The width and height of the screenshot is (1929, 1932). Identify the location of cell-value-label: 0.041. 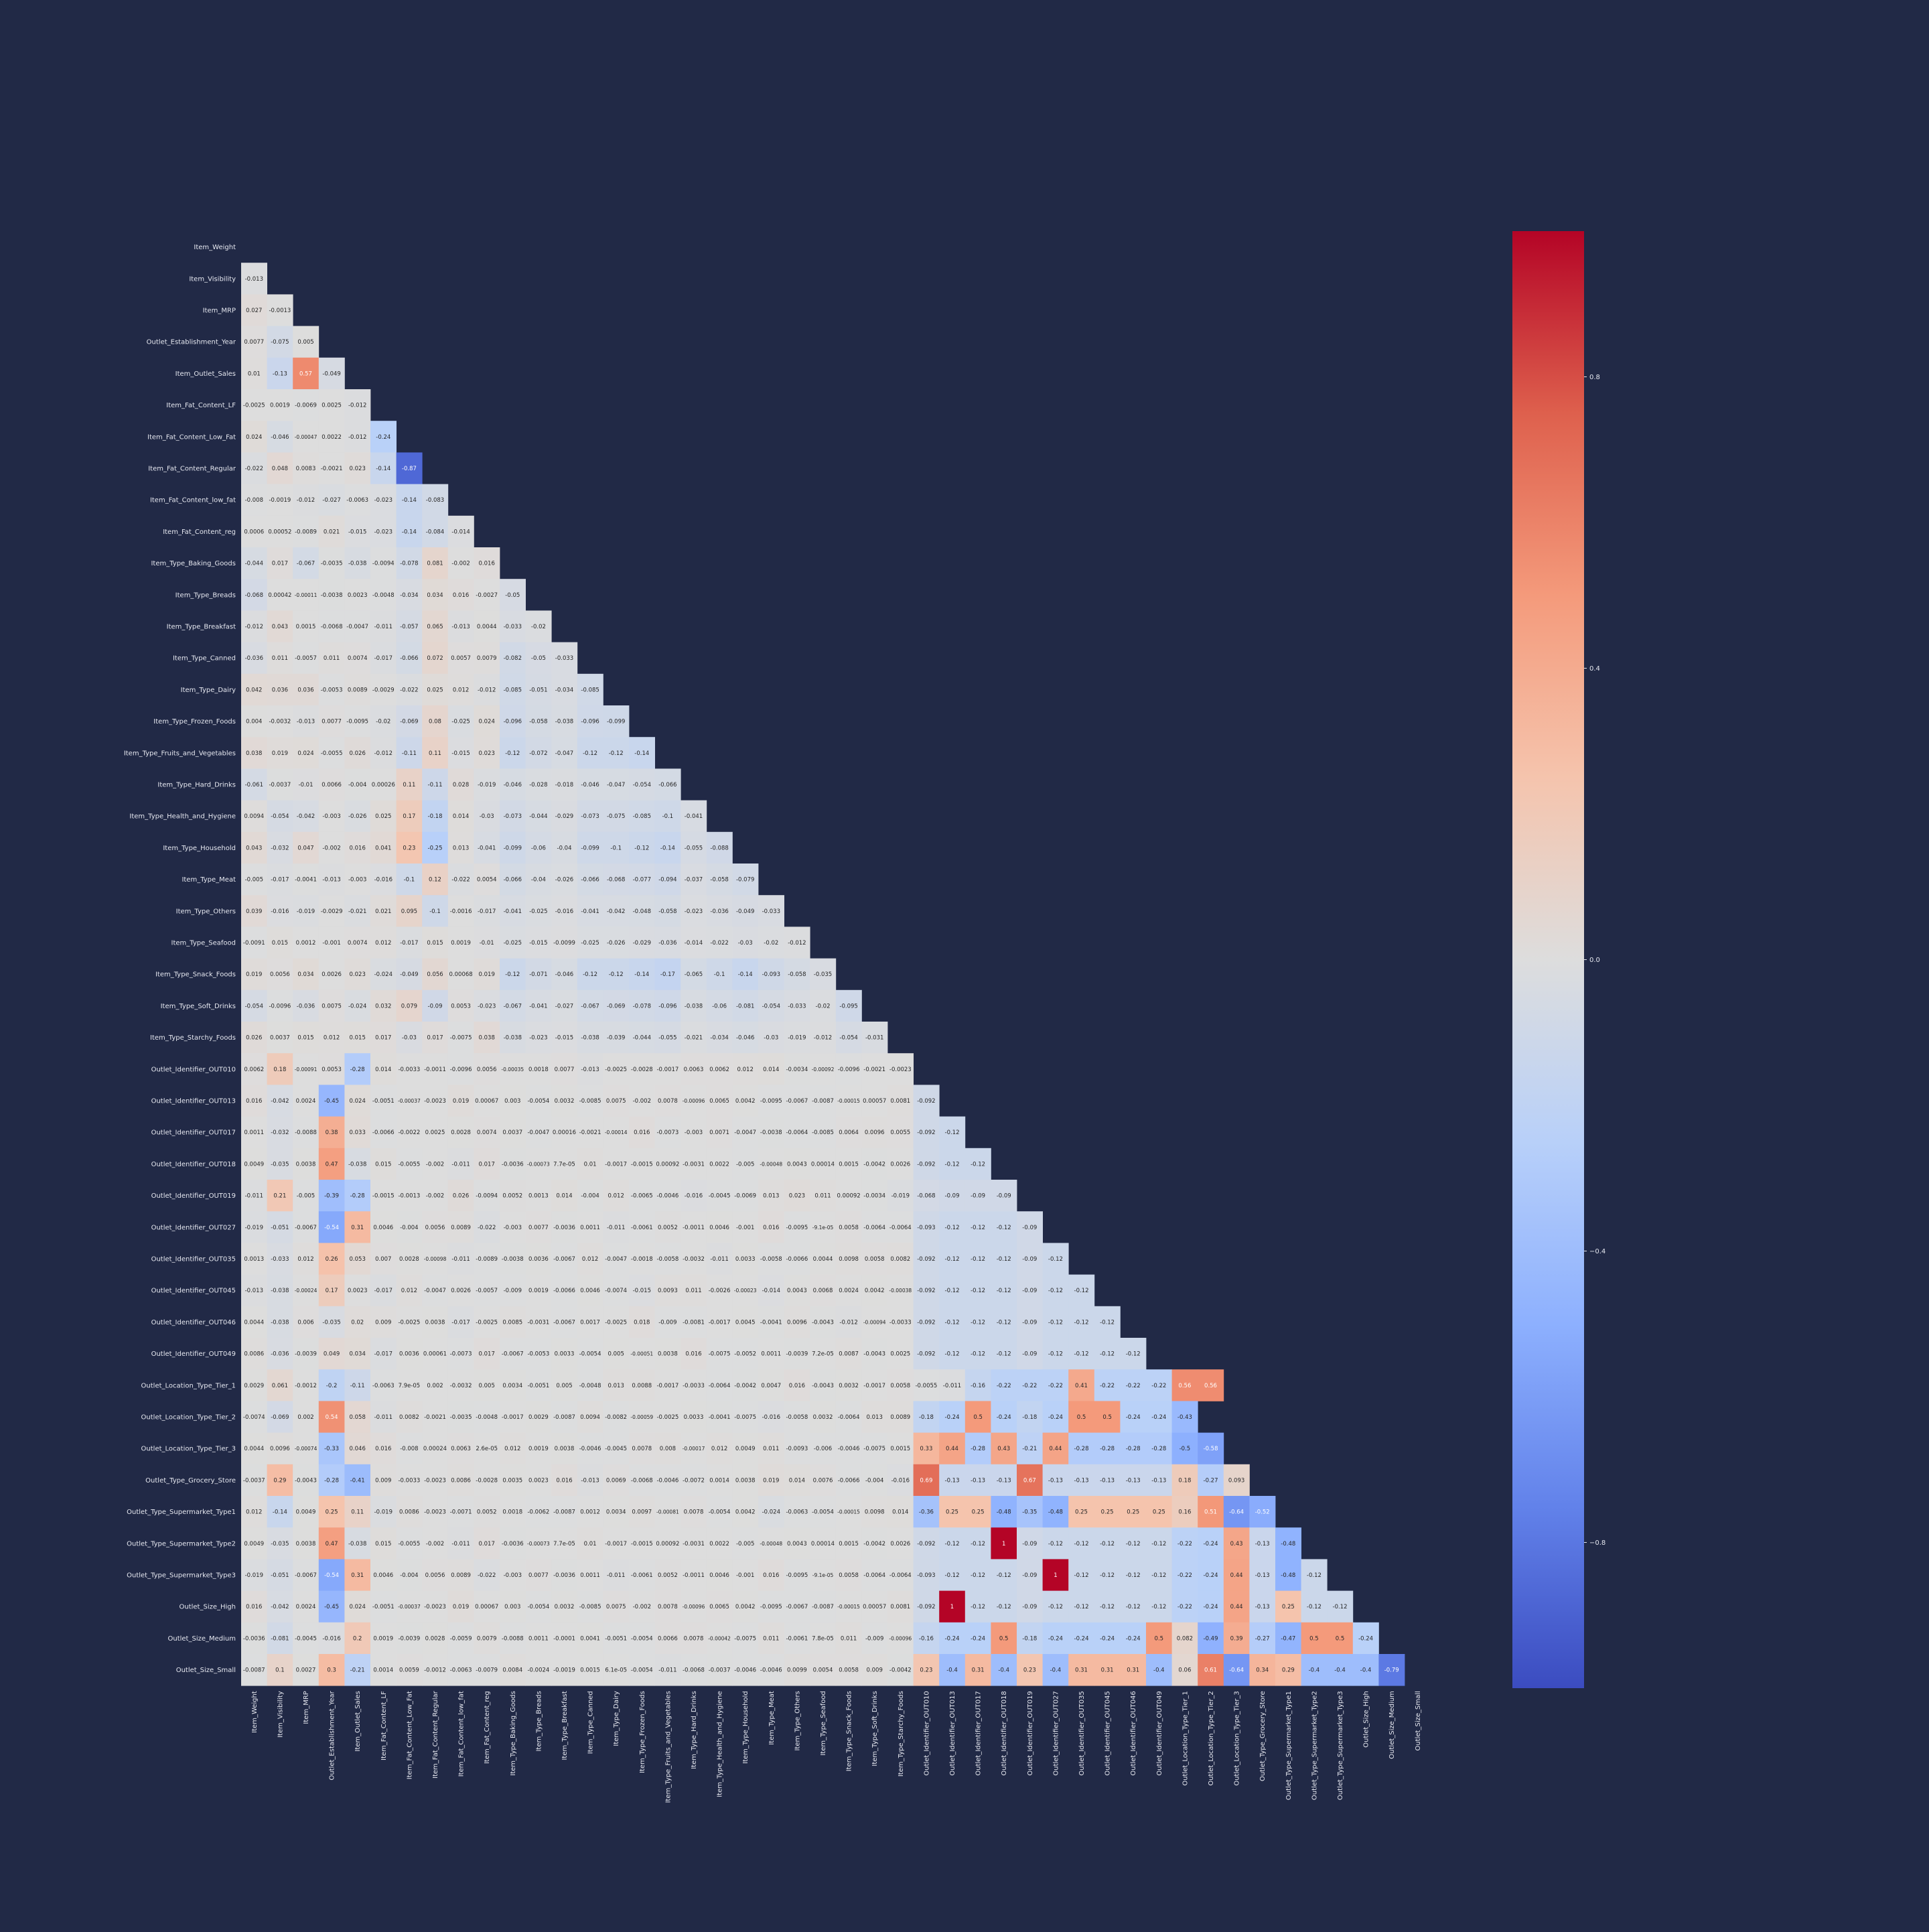
(383, 848).